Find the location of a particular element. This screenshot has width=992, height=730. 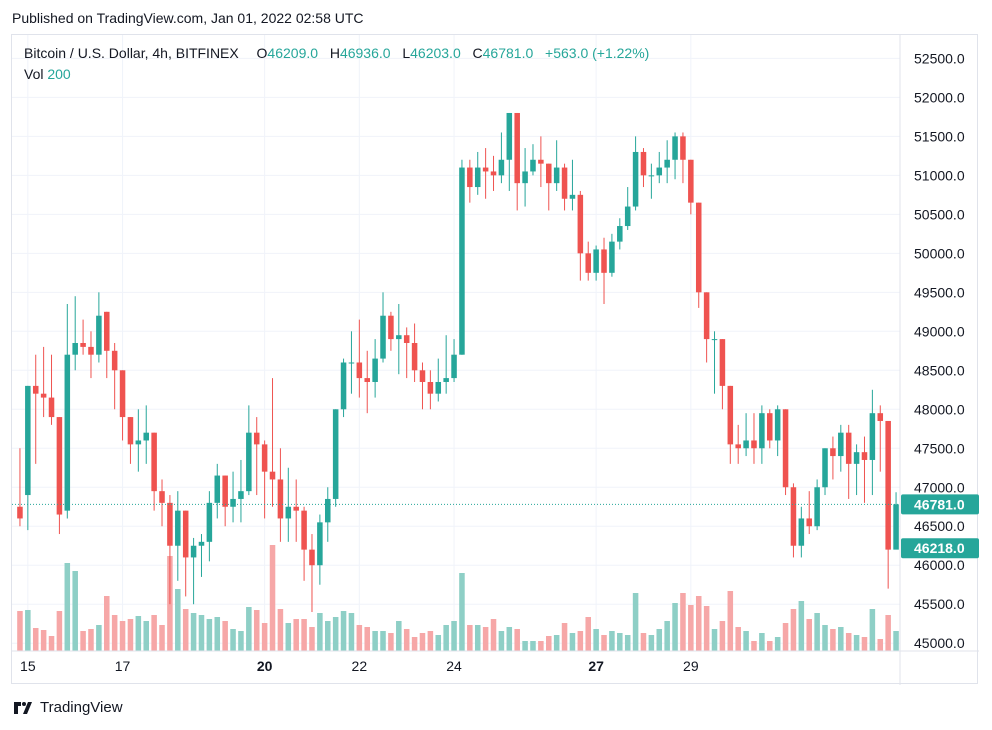

y-tick-label: 45500.0 is located at coordinates (939, 604).